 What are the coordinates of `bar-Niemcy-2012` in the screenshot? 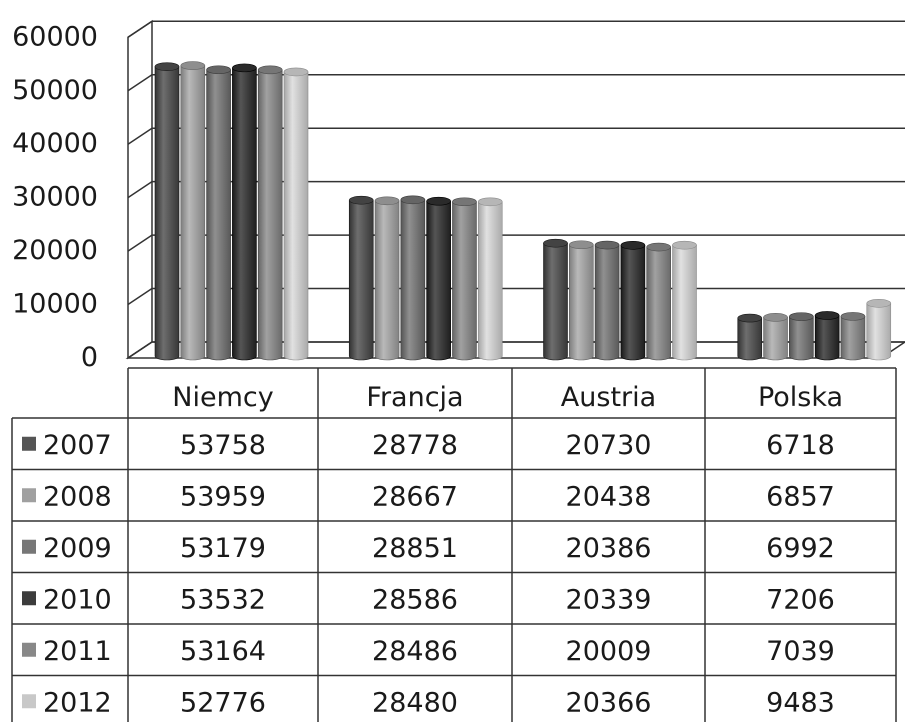 It's located at (296, 214).